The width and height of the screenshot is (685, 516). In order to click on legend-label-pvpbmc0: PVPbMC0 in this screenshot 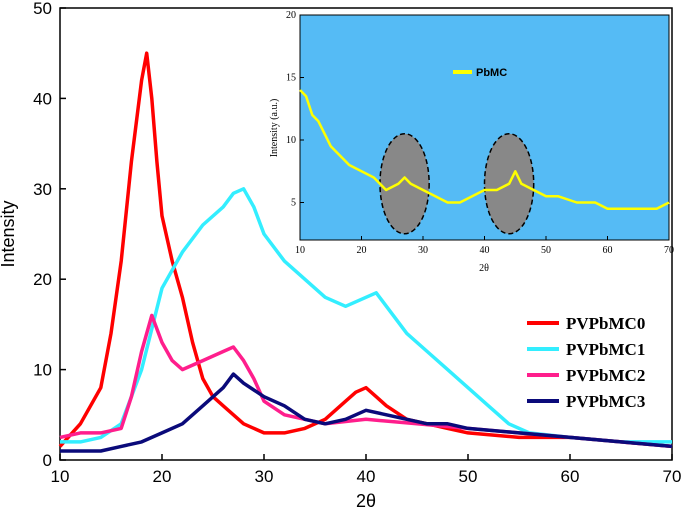, I will do `click(605, 323)`.